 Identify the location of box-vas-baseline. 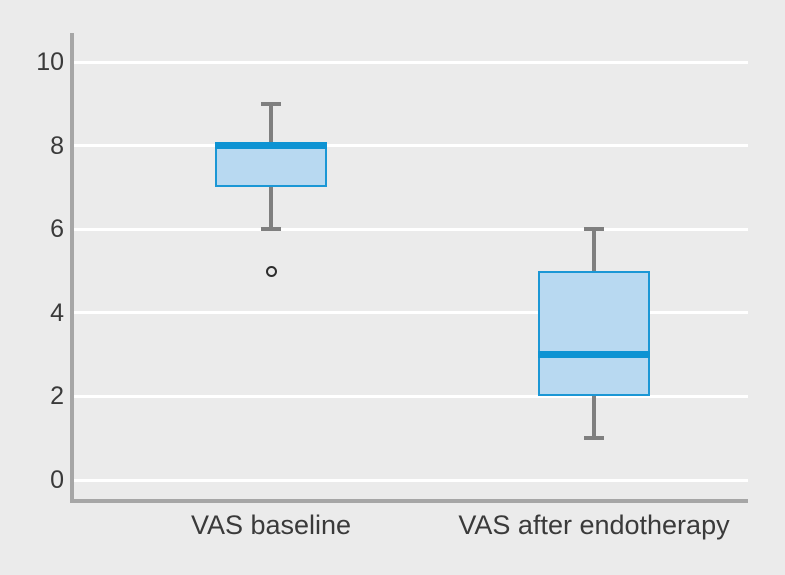
(271, 166).